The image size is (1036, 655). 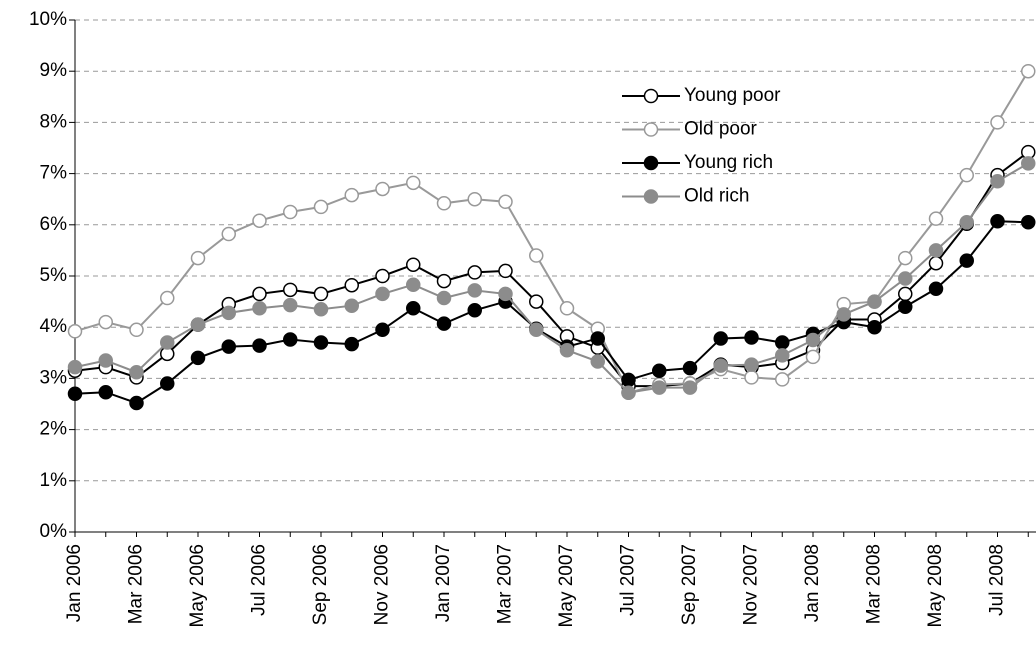 I want to click on y-tick-label: 9%, so click(x=54, y=70).